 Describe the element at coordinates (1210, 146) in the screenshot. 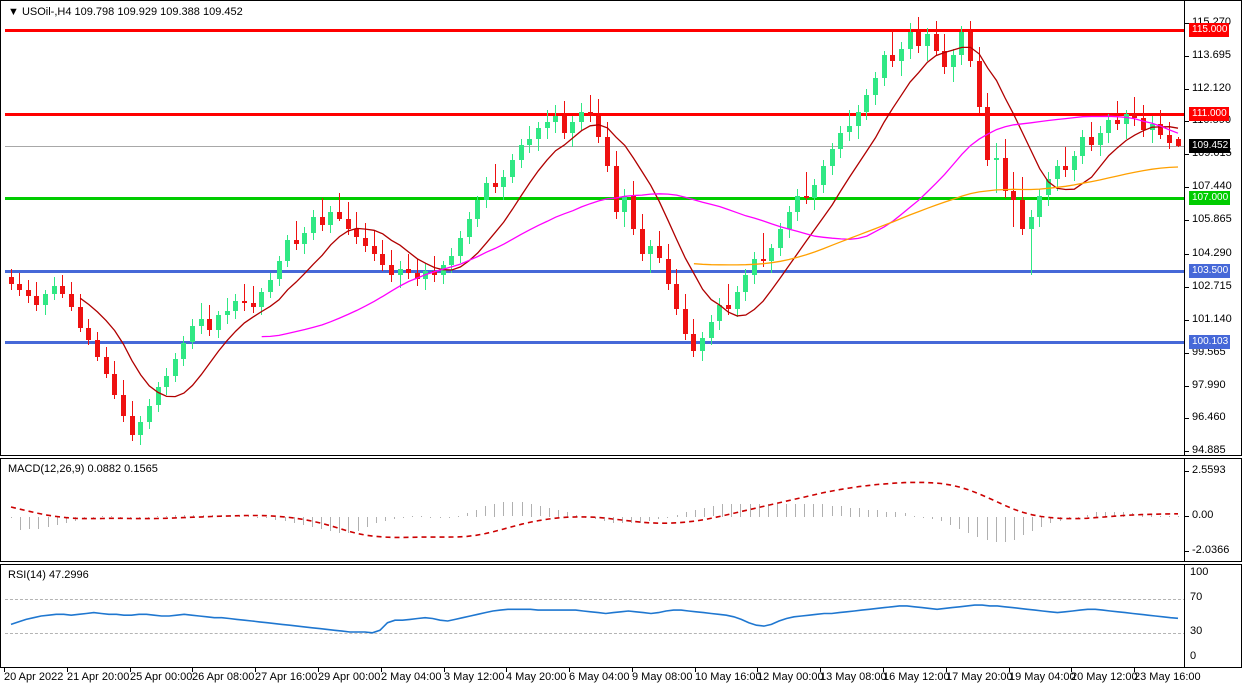

I see `price-level-tag-109-452: 109.452` at that location.